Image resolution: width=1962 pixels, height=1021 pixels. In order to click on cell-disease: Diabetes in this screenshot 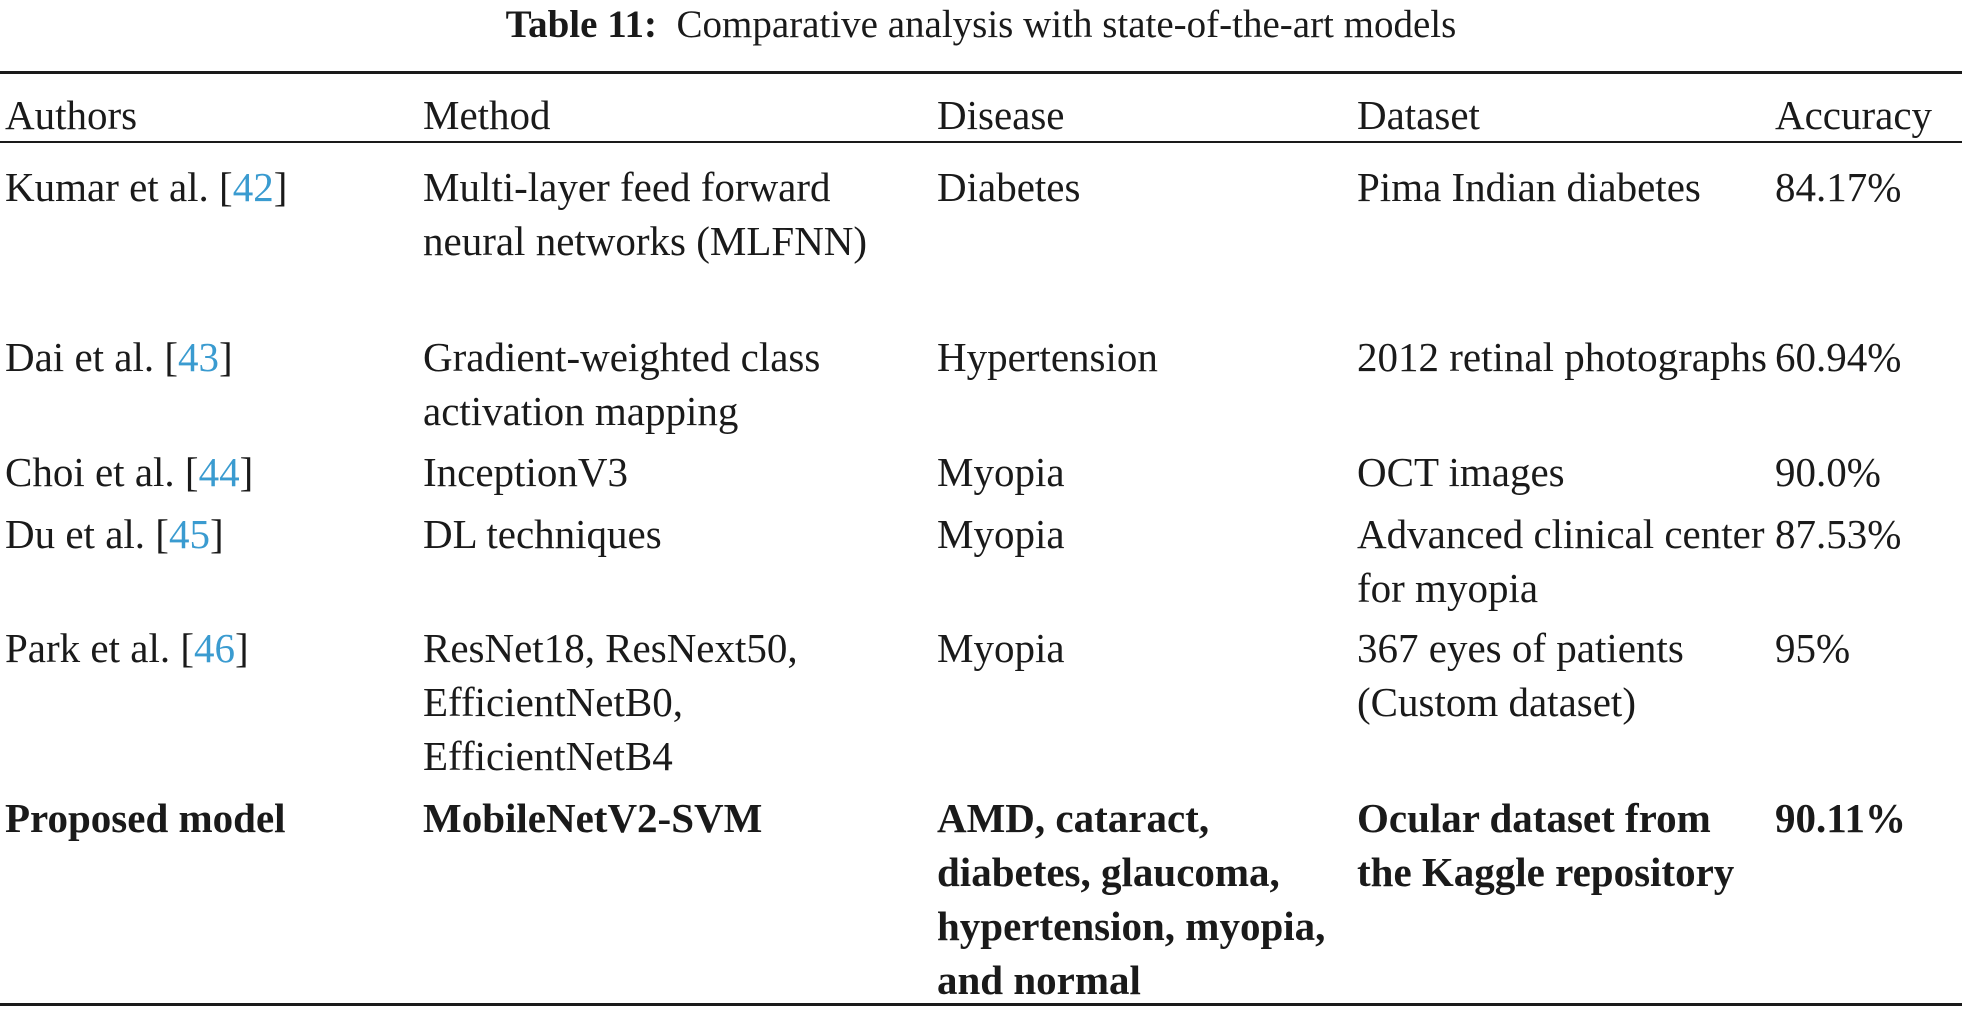, I will do `click(1009, 187)`.